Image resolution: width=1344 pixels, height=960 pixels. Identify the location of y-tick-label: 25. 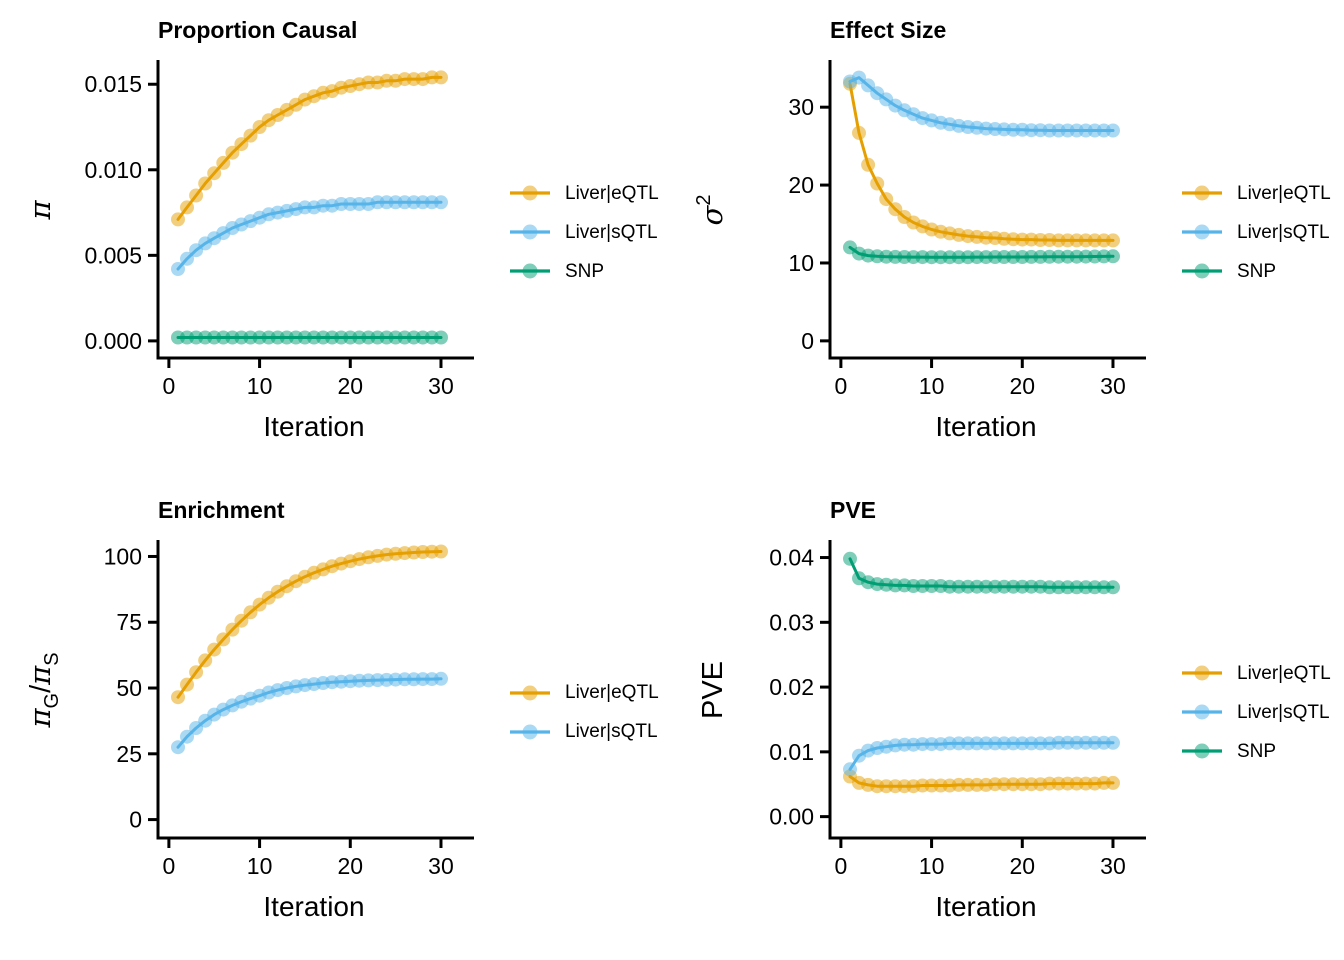
(129, 754).